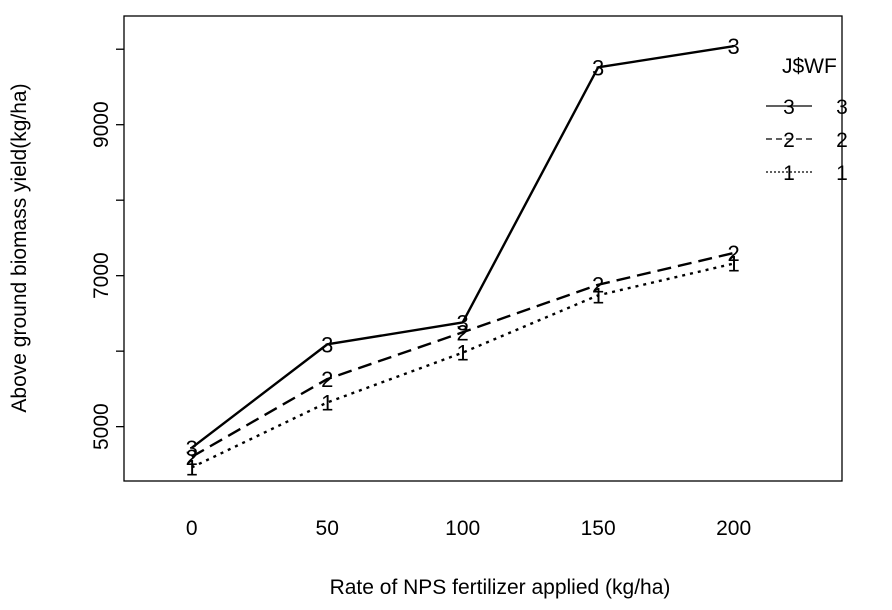 This screenshot has width=892, height=610. What do you see at coordinates (192, 528) in the screenshot?
I see `x-tick-label: 0` at bounding box center [192, 528].